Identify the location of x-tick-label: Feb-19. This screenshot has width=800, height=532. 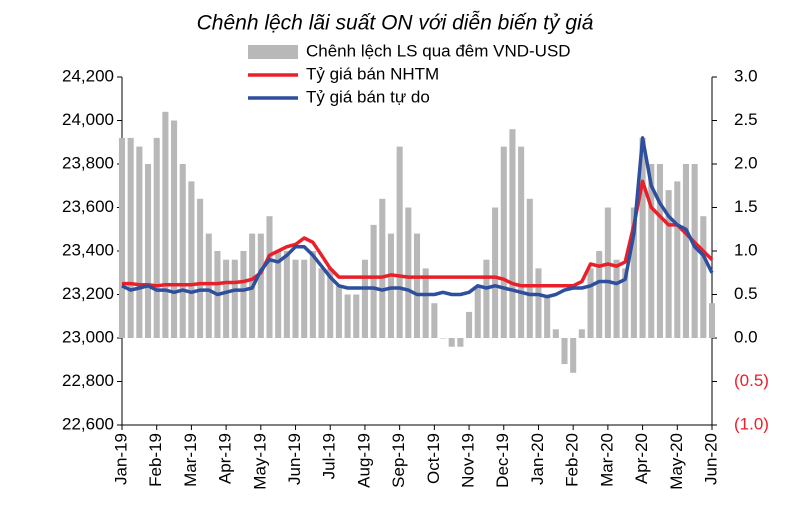
(155, 460).